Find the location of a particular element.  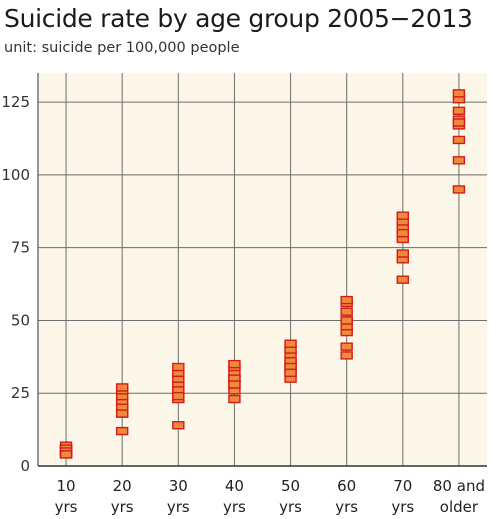

x-tick-label: 50 yrs is located at coordinates (290, 496).